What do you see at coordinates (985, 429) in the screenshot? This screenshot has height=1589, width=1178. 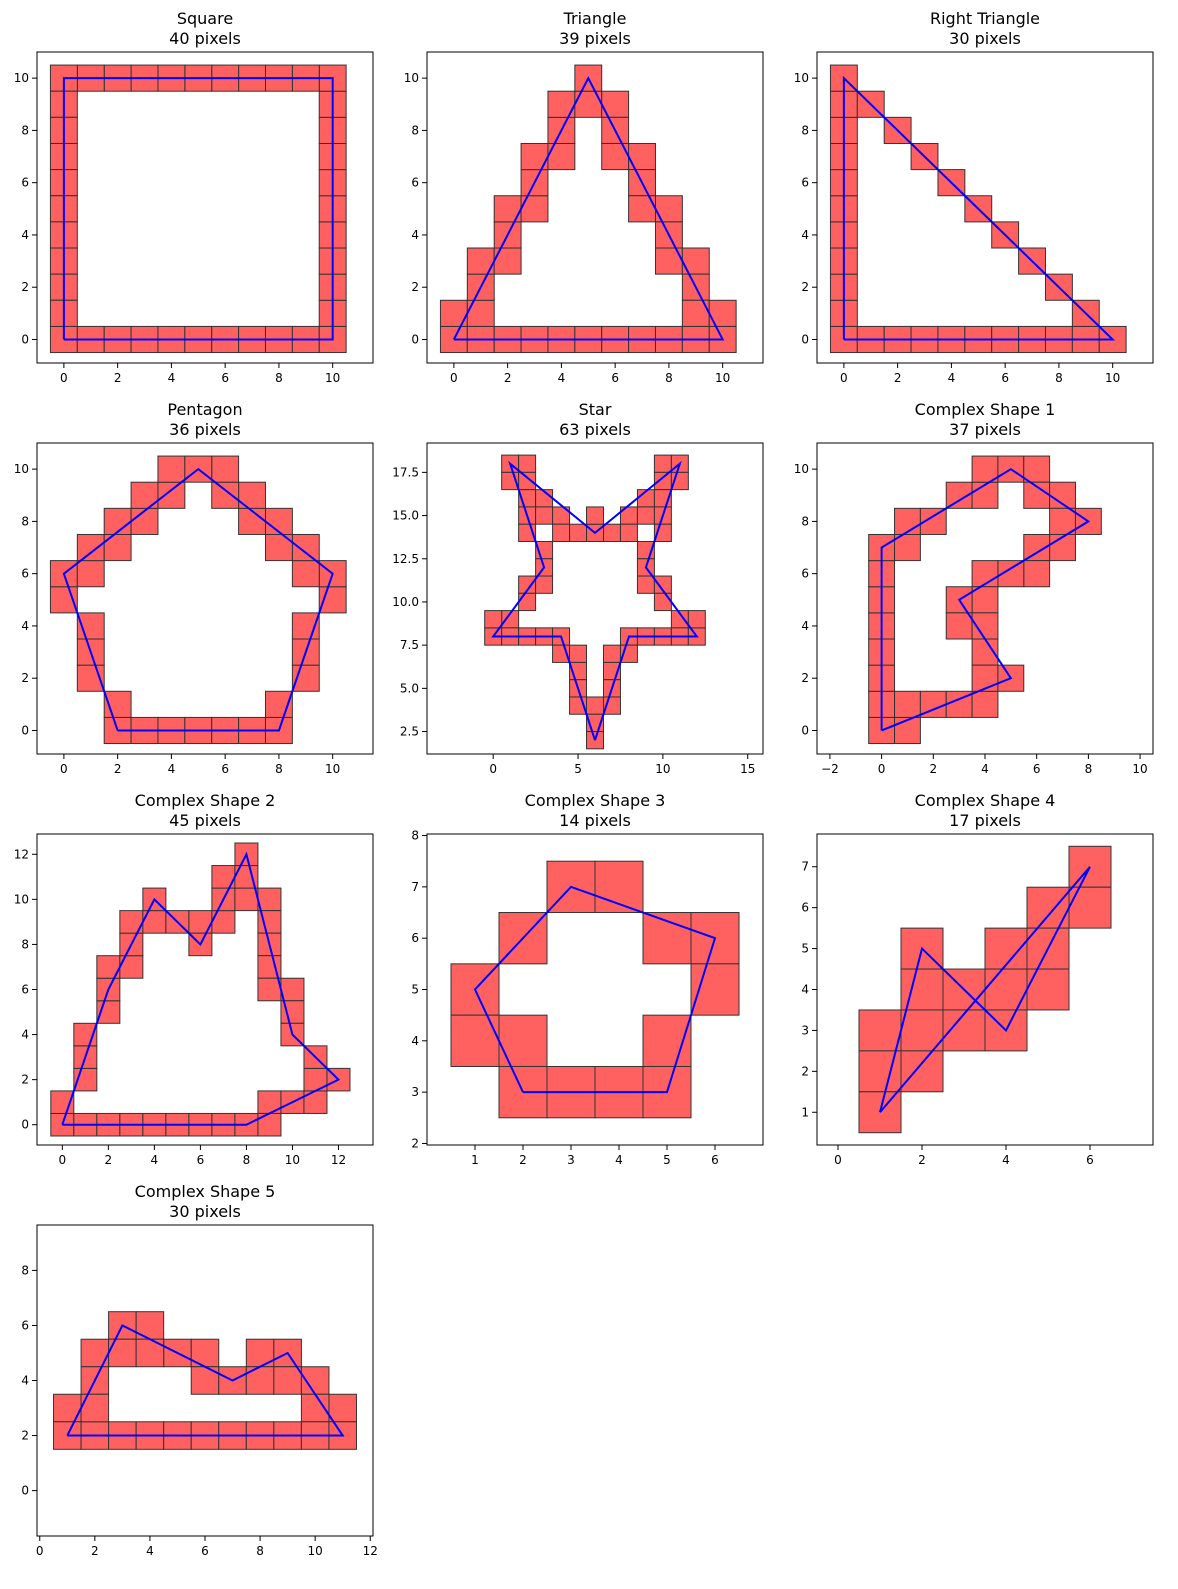 I see `subplot-subtitle: 37 pixels` at bounding box center [985, 429].